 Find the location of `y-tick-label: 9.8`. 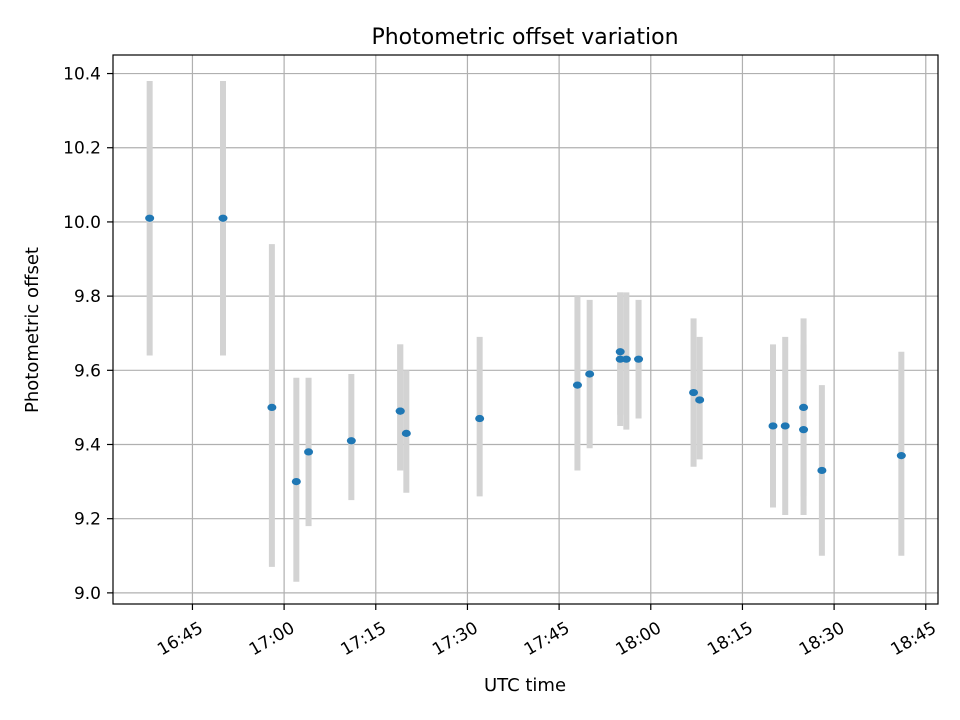

y-tick-label: 9.8 is located at coordinates (87, 297).